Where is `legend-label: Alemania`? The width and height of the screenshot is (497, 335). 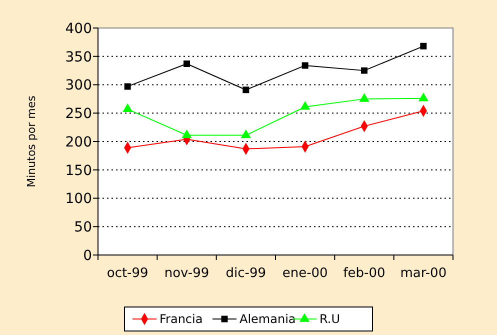
legend-label: Alemania is located at coordinates (268, 319).